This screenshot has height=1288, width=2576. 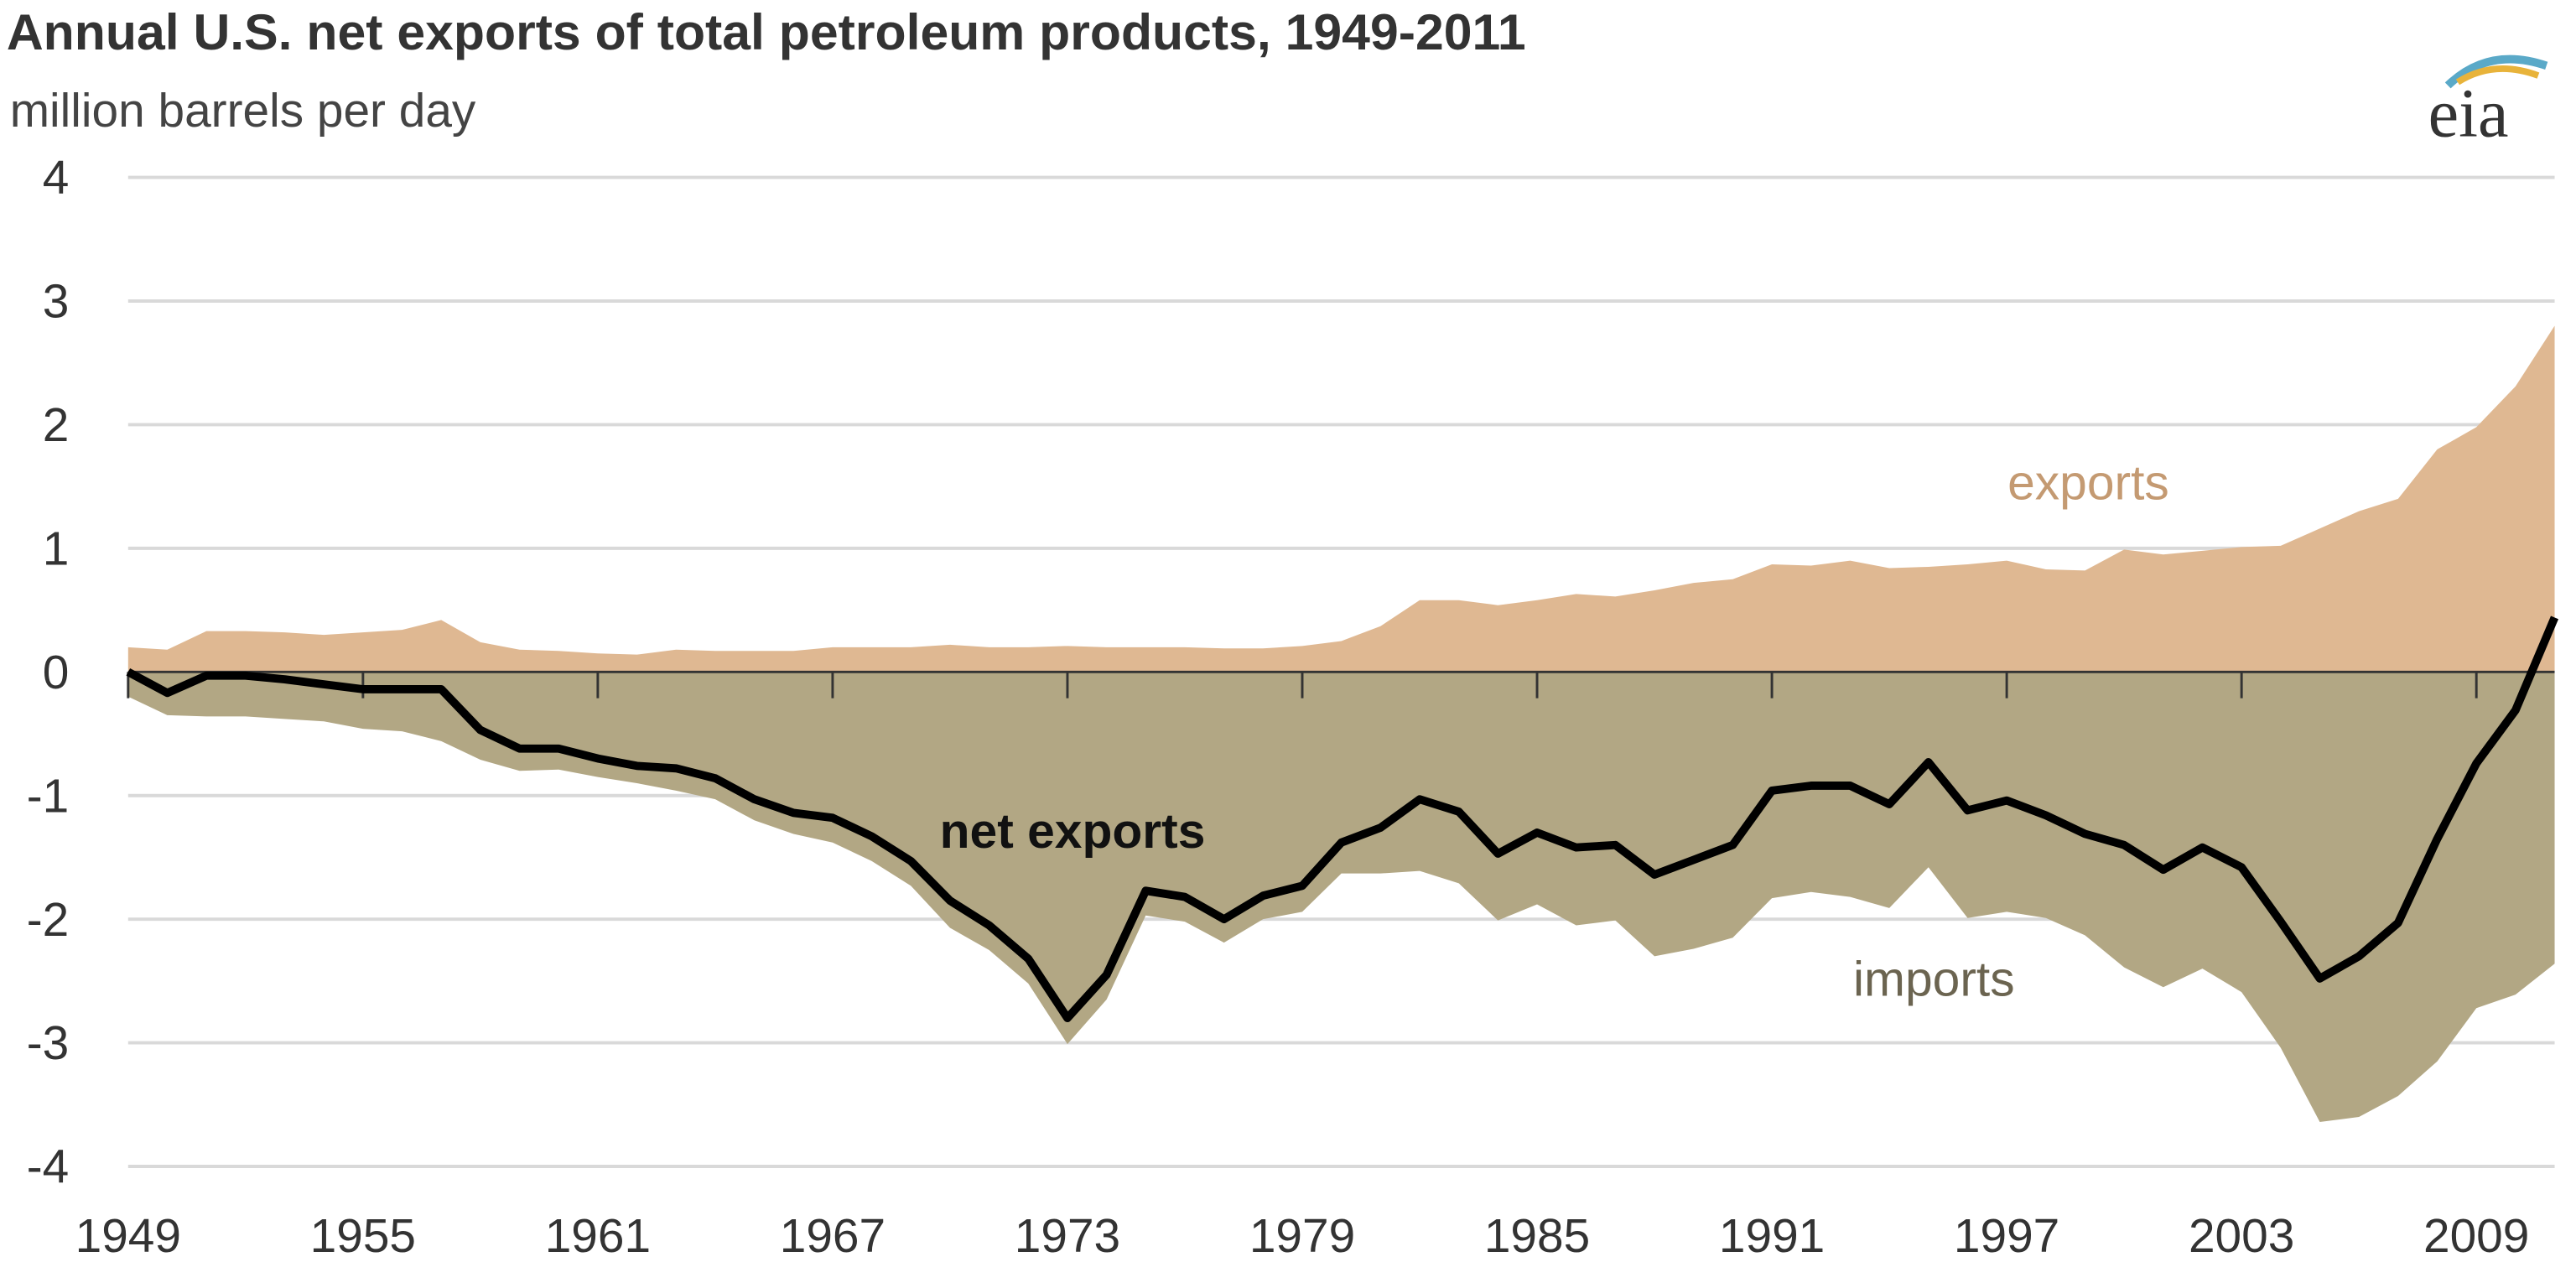 What do you see at coordinates (1934, 979) in the screenshot?
I see `label-imports: imports` at bounding box center [1934, 979].